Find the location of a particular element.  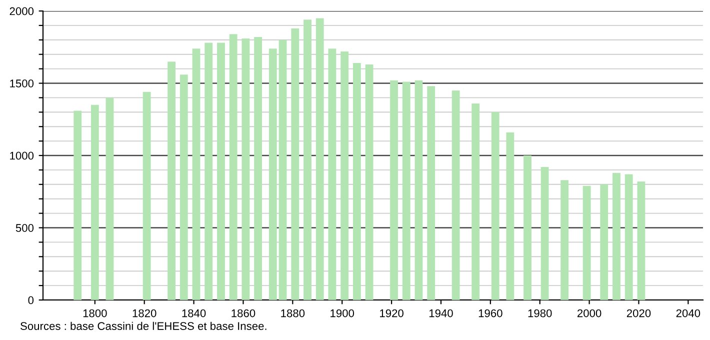

x-tick-label: 1920 is located at coordinates (392, 313).